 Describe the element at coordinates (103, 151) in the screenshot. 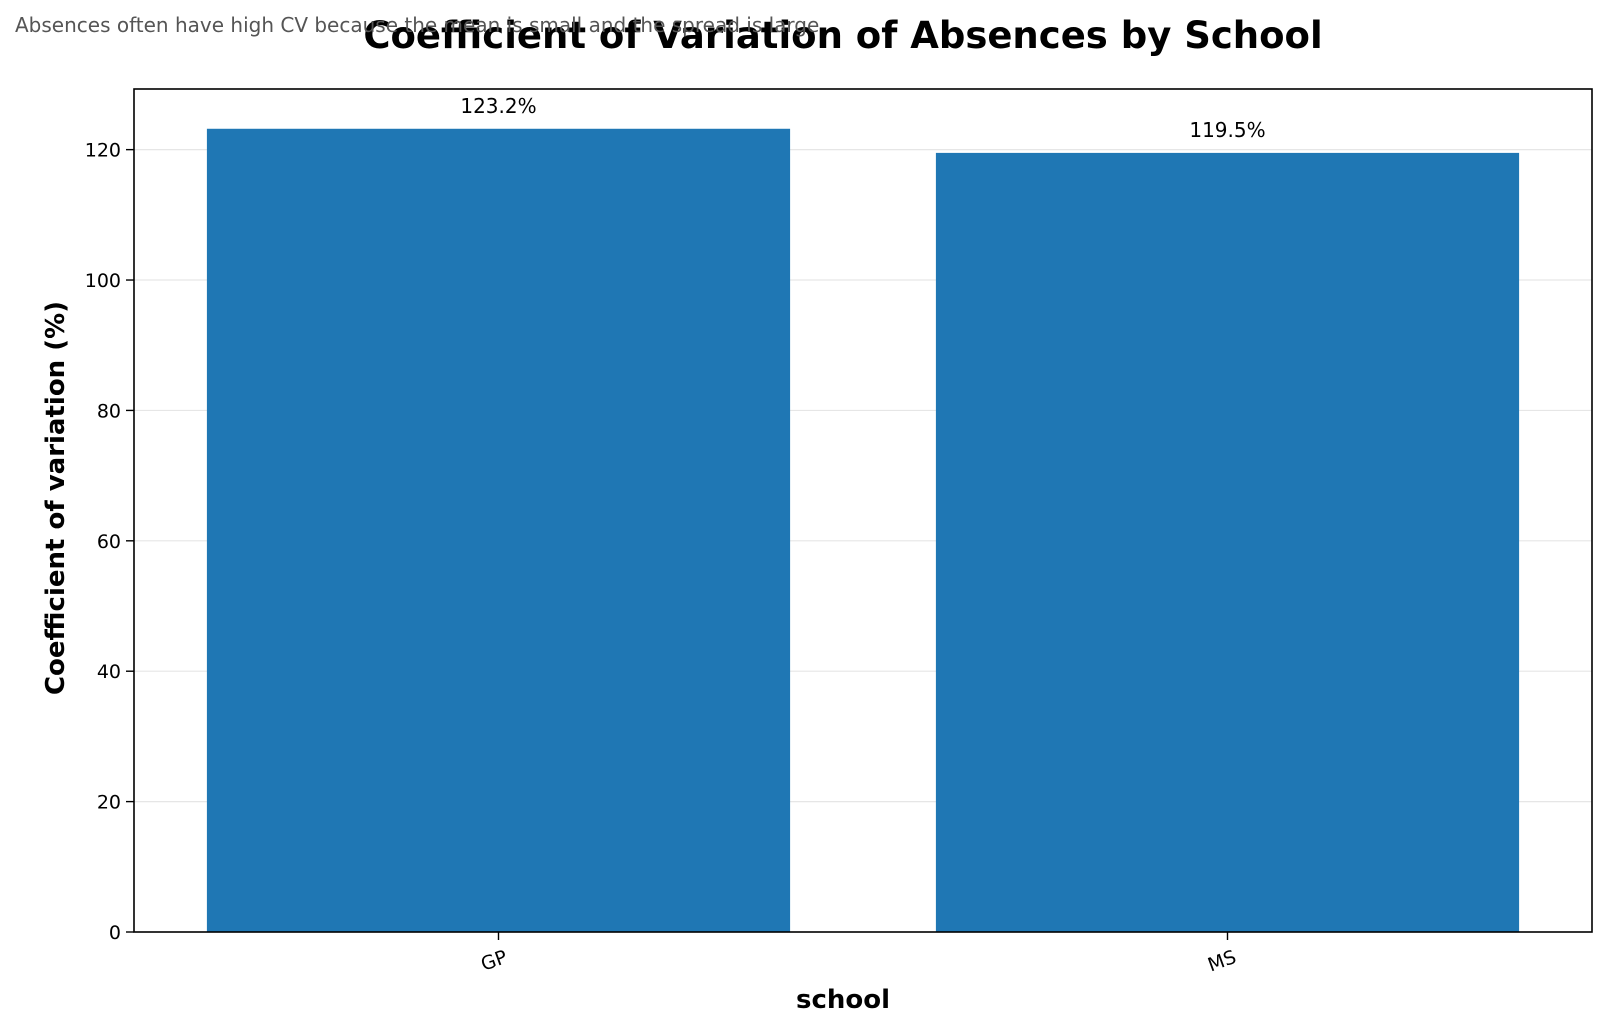

I see `y-tick-label: 120` at that location.